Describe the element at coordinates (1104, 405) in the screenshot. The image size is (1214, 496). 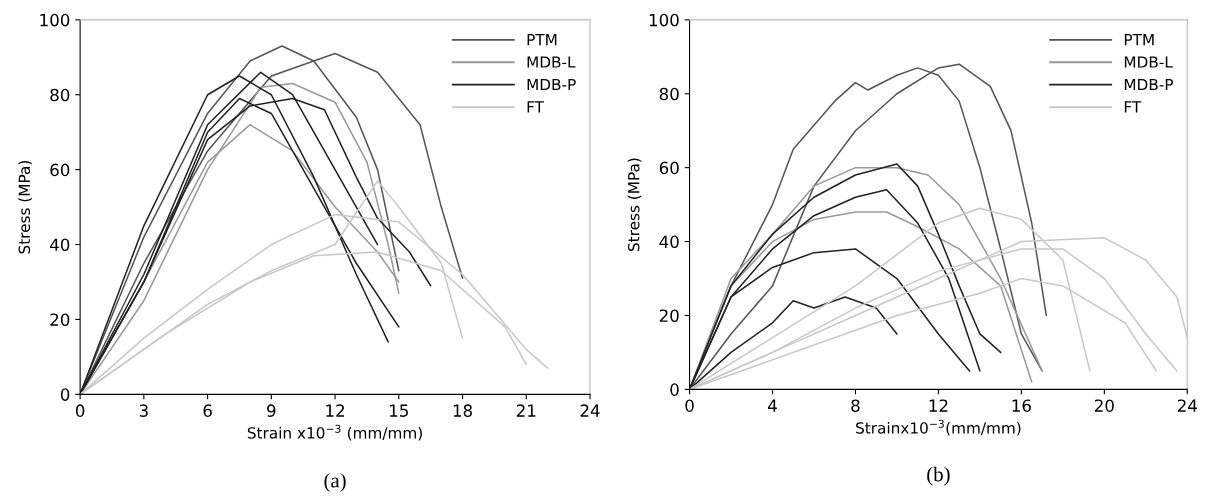
I see `x-tick-label: 20` at that location.